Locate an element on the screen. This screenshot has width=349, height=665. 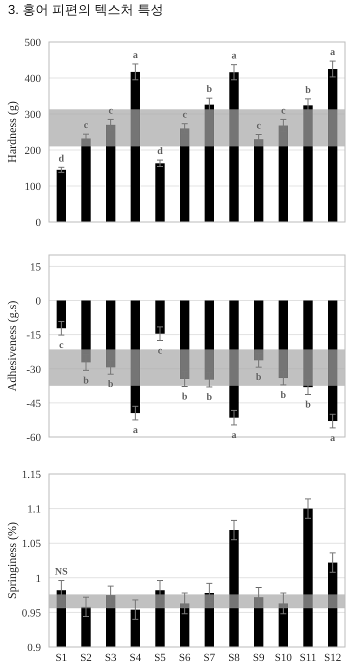
y-tick-label: -45 is located at coordinates (34, 404).